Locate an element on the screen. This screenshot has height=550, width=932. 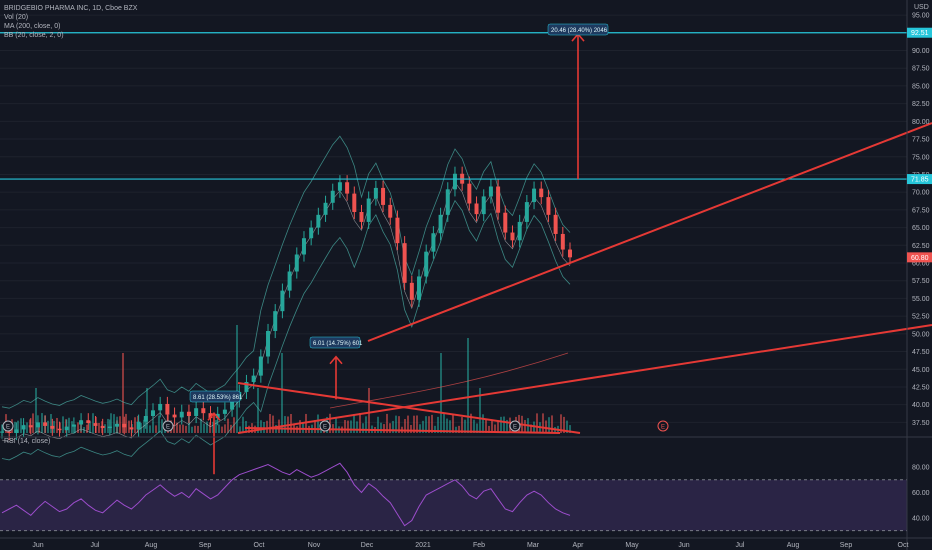
indicator-bb: BB (20, close, 2, 0) is located at coordinates (34, 35).